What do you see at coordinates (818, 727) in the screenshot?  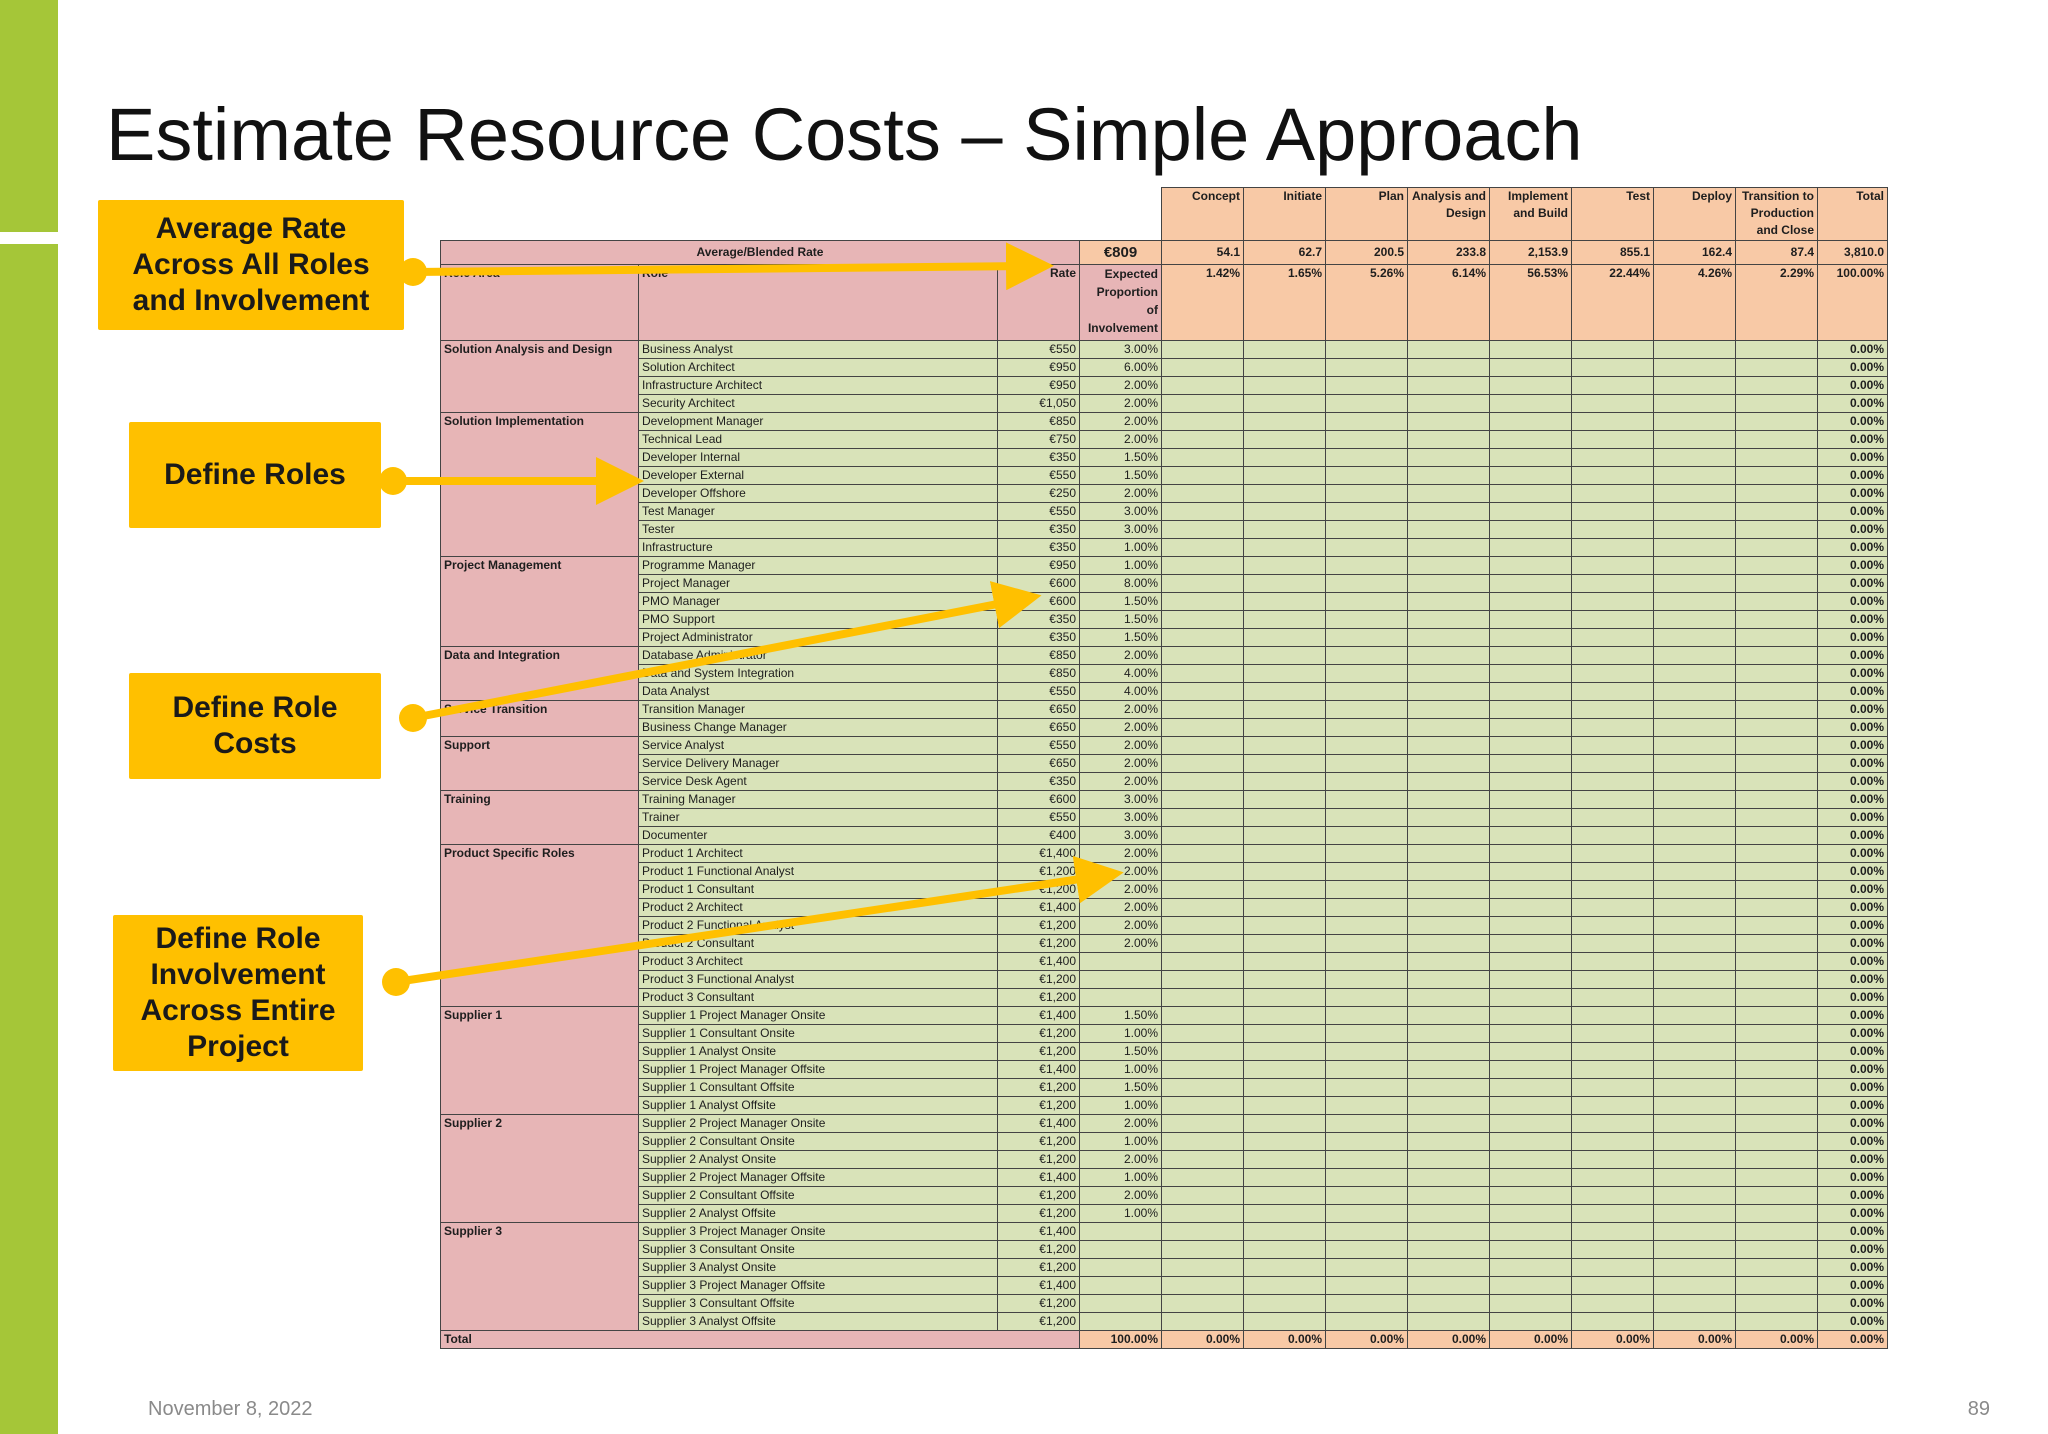 I see `role-cell: Business Change Manager` at bounding box center [818, 727].